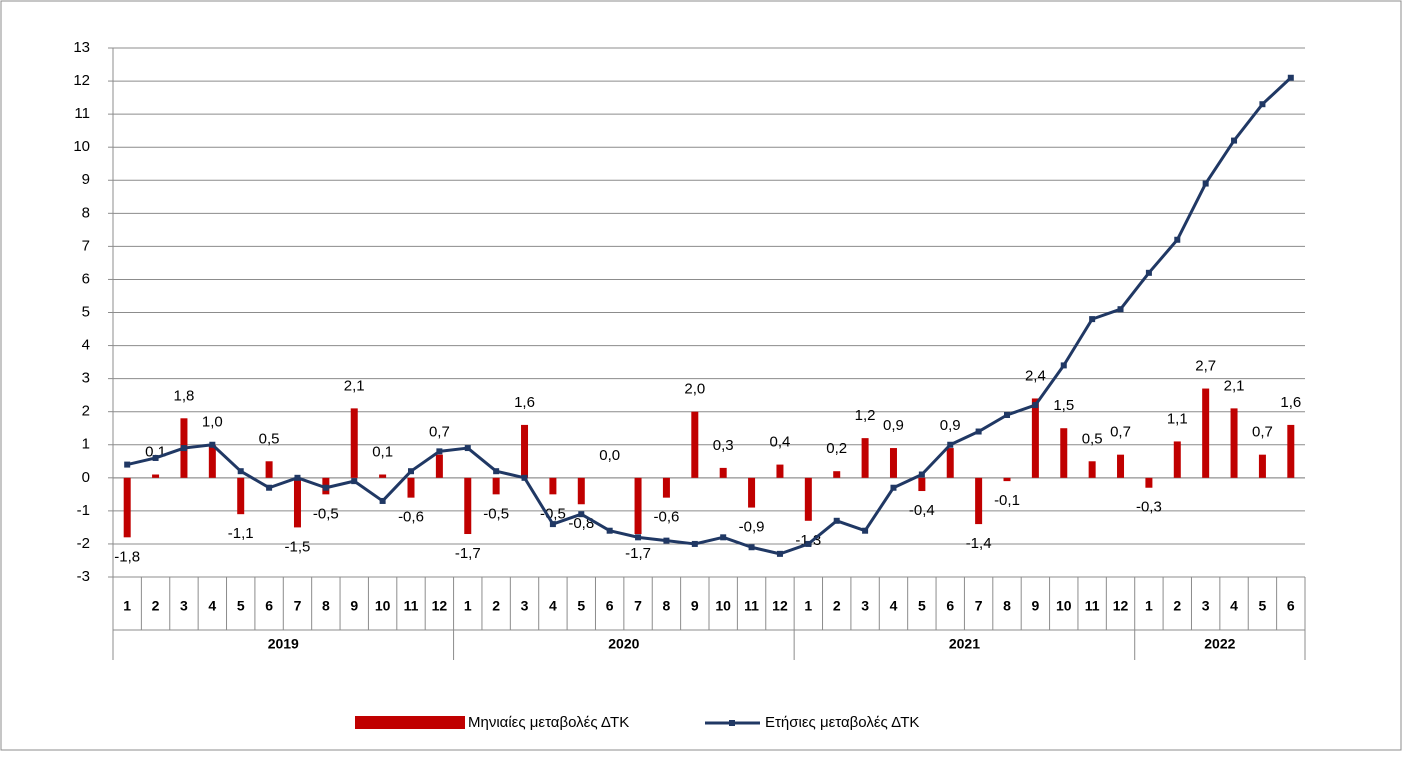 This screenshot has width=1403, height=757. What do you see at coordinates (86, 245) in the screenshot?
I see `y-tick-label: 7` at bounding box center [86, 245].